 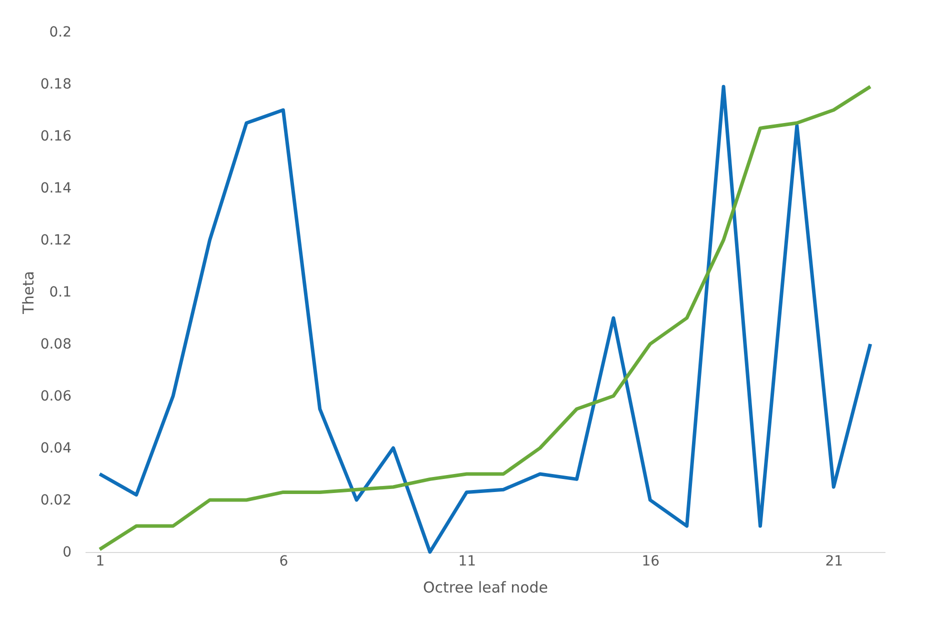 What do you see at coordinates (467, 562) in the screenshot?
I see `x-tick-label: 11` at bounding box center [467, 562].